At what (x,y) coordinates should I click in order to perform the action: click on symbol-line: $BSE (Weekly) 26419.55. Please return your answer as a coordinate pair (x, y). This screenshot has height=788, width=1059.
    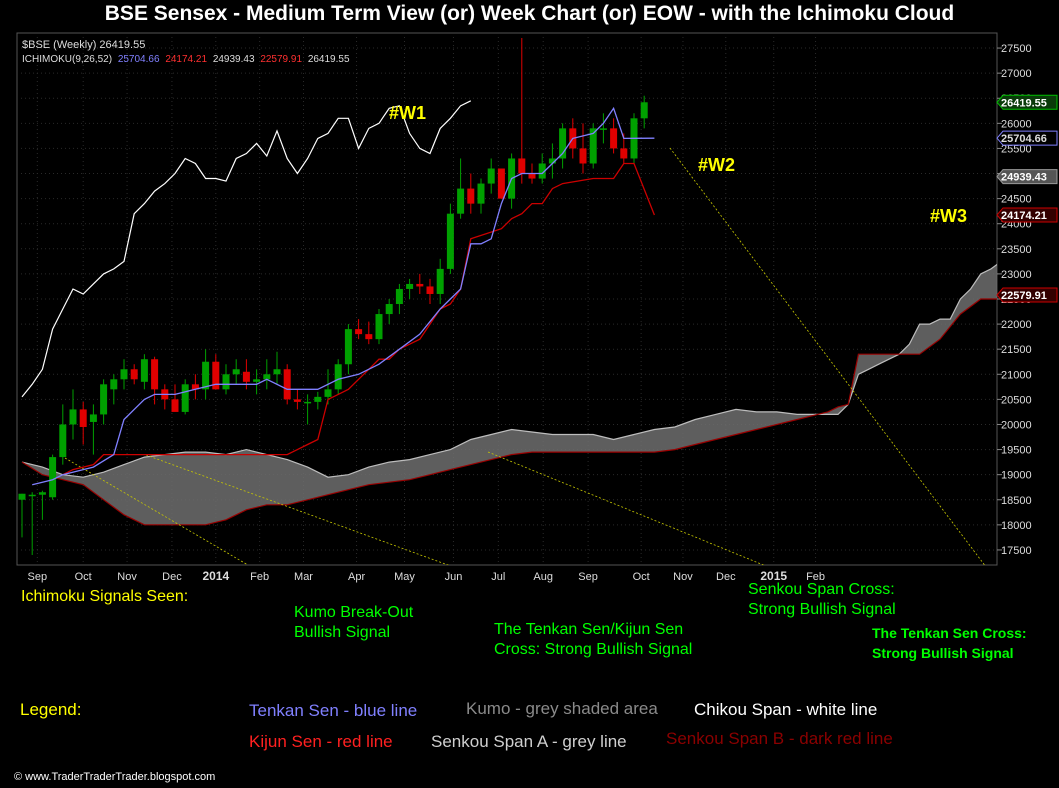
    Looking at the image, I should click on (83, 45).